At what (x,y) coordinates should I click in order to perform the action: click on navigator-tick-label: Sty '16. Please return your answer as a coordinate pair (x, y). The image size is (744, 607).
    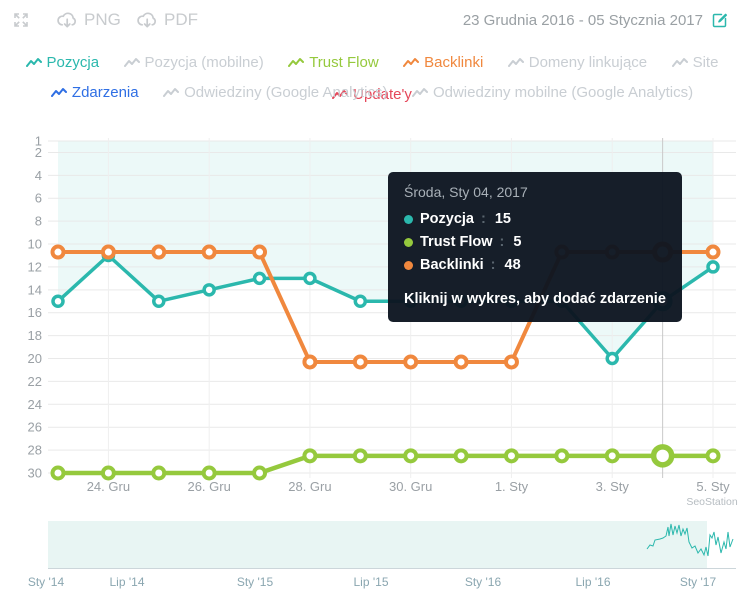
    Looking at the image, I should click on (483, 582).